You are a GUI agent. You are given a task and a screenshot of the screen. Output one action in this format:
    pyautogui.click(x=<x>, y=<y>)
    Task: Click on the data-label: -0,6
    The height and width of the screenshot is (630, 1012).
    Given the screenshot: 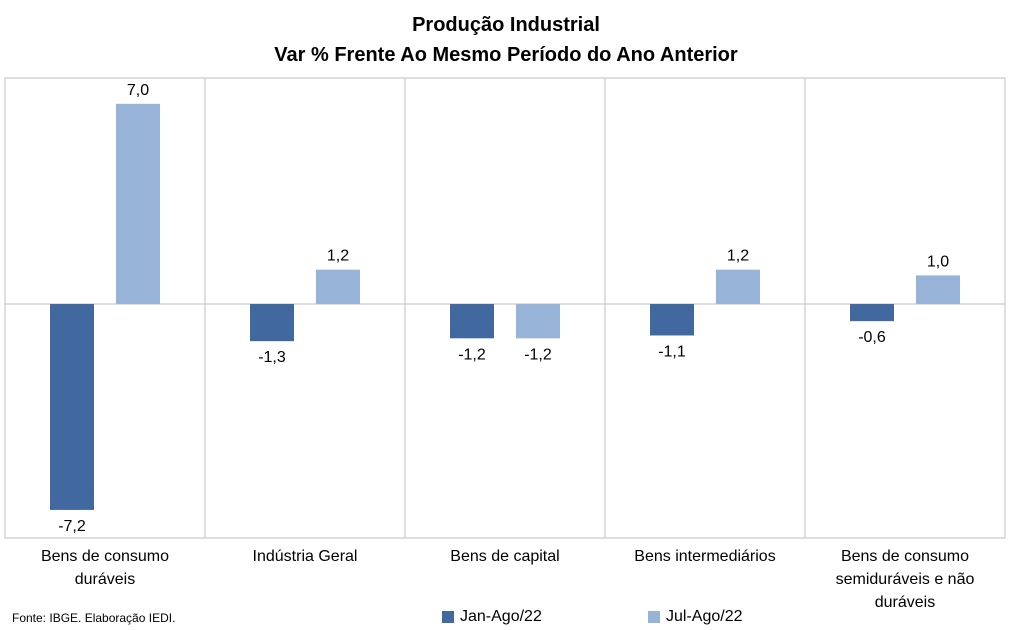 What is the action you would take?
    pyautogui.click(x=872, y=337)
    